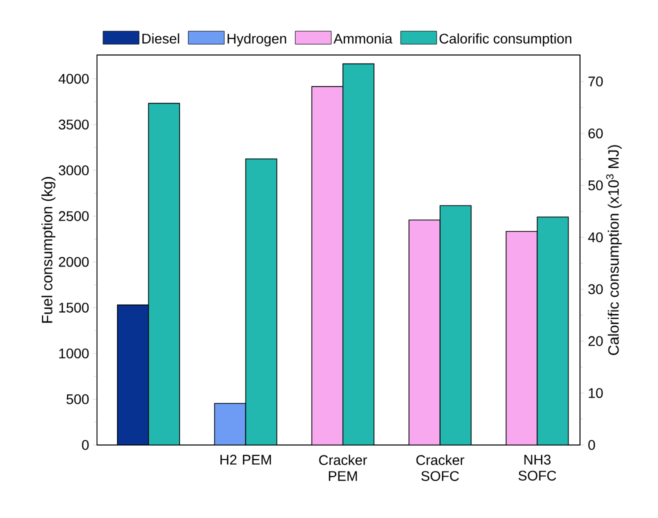  What do you see at coordinates (595, 133) in the screenshot?
I see `y2-tick-label: 60` at bounding box center [595, 133].